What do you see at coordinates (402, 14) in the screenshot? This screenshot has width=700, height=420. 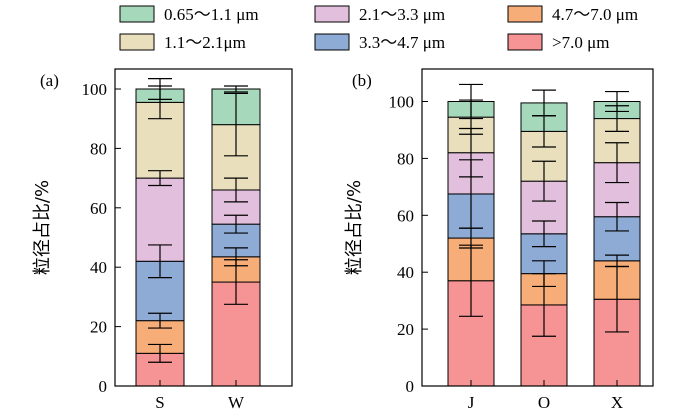 I see `legend-label: 2.1～3.3 μm` at bounding box center [402, 14].